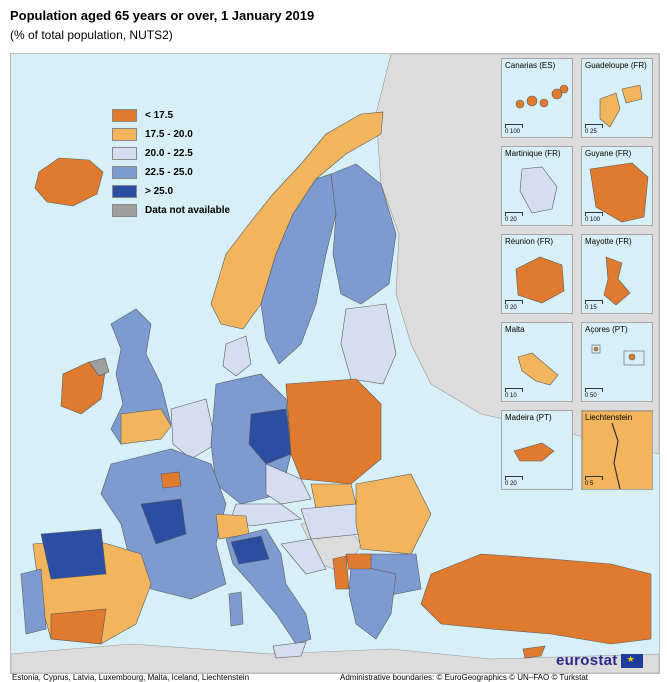 The width and height of the screenshot is (667, 682). I want to click on scale-label: 0 15, so click(591, 308).